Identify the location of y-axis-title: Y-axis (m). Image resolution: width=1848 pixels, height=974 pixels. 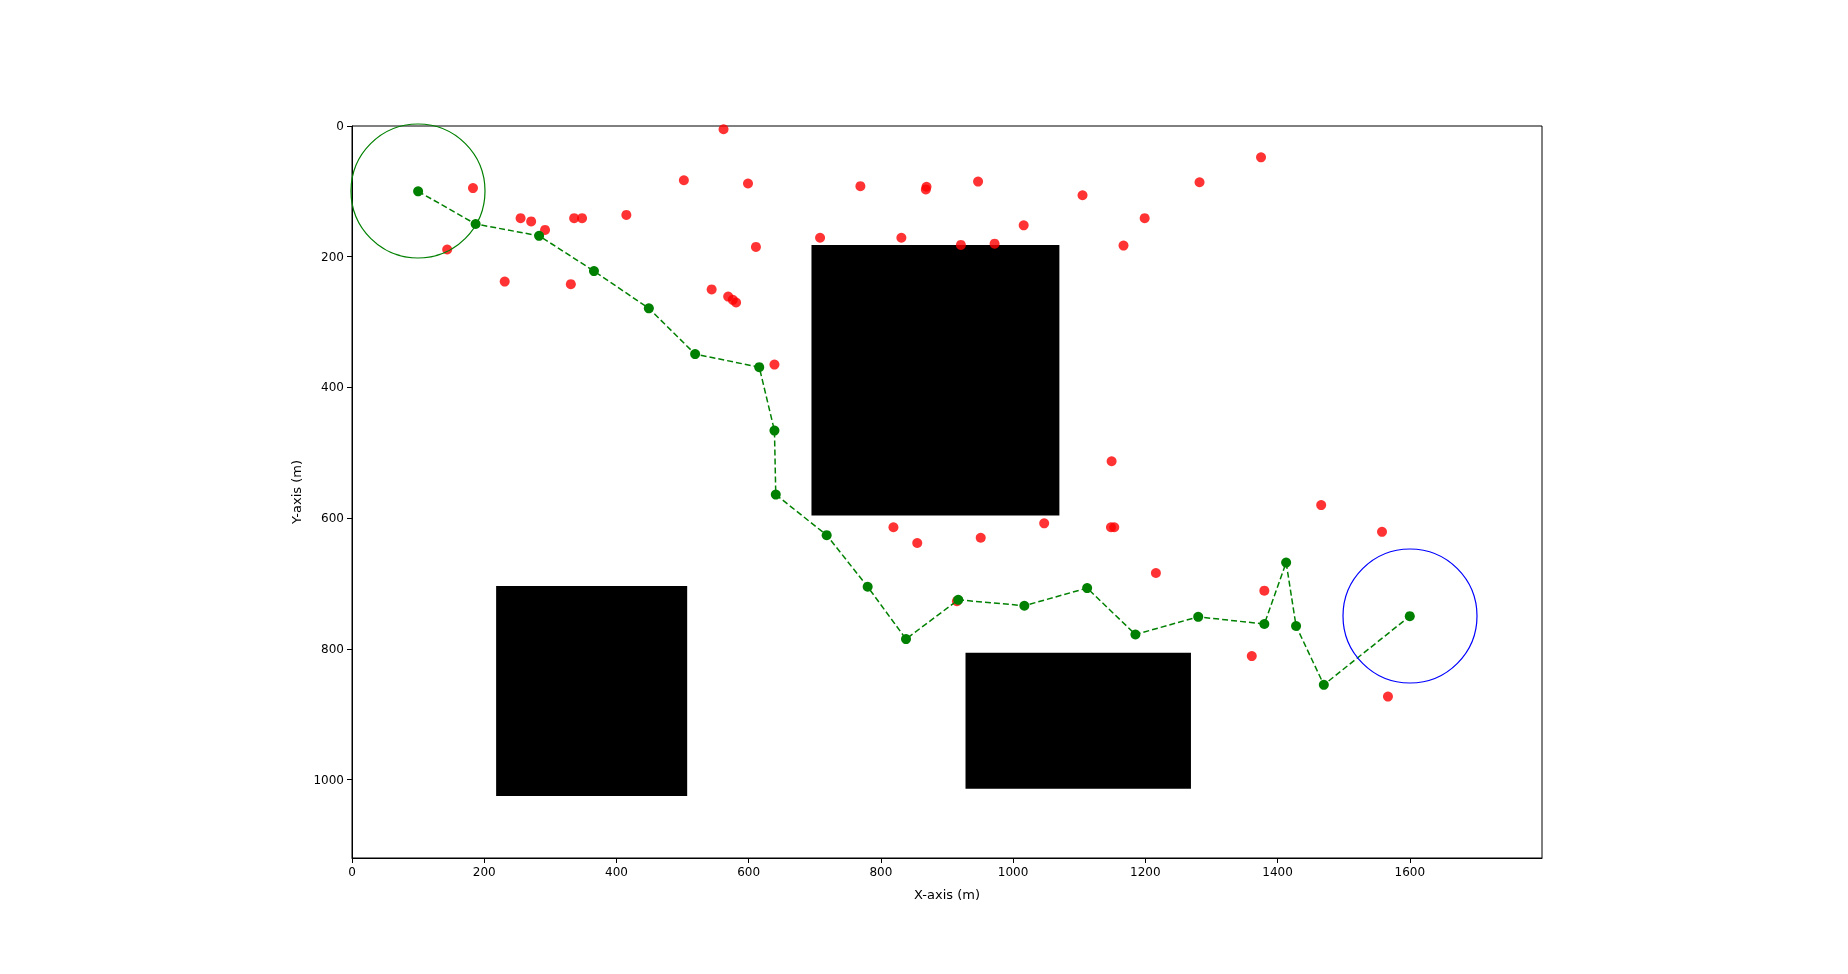
(296, 492).